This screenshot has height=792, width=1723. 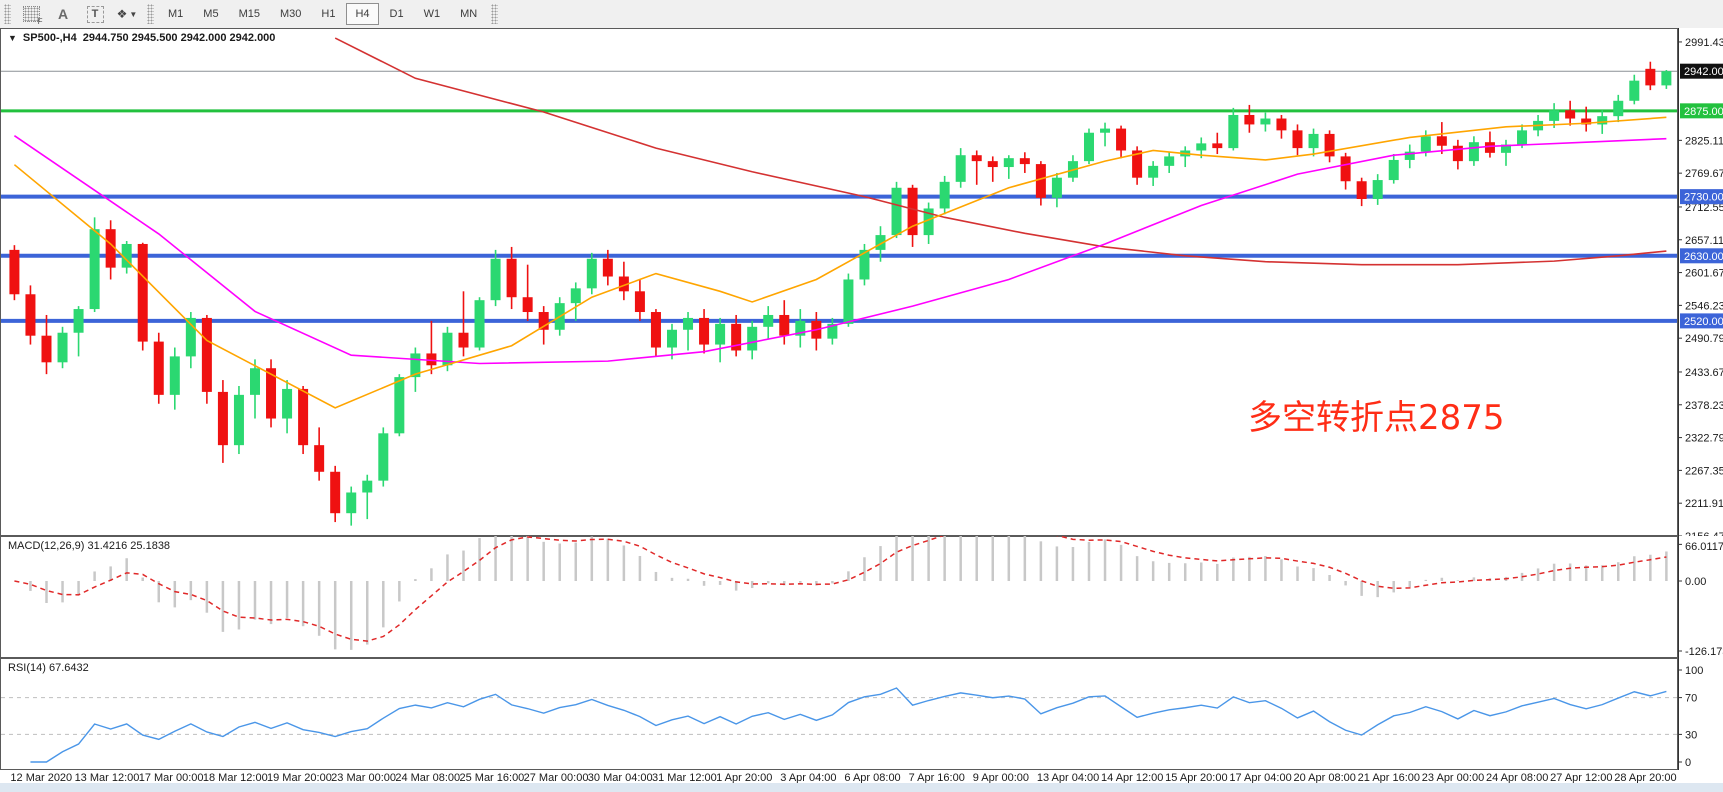 What do you see at coordinates (362, 14) in the screenshot?
I see `timeframe-button-h4: H4` at bounding box center [362, 14].